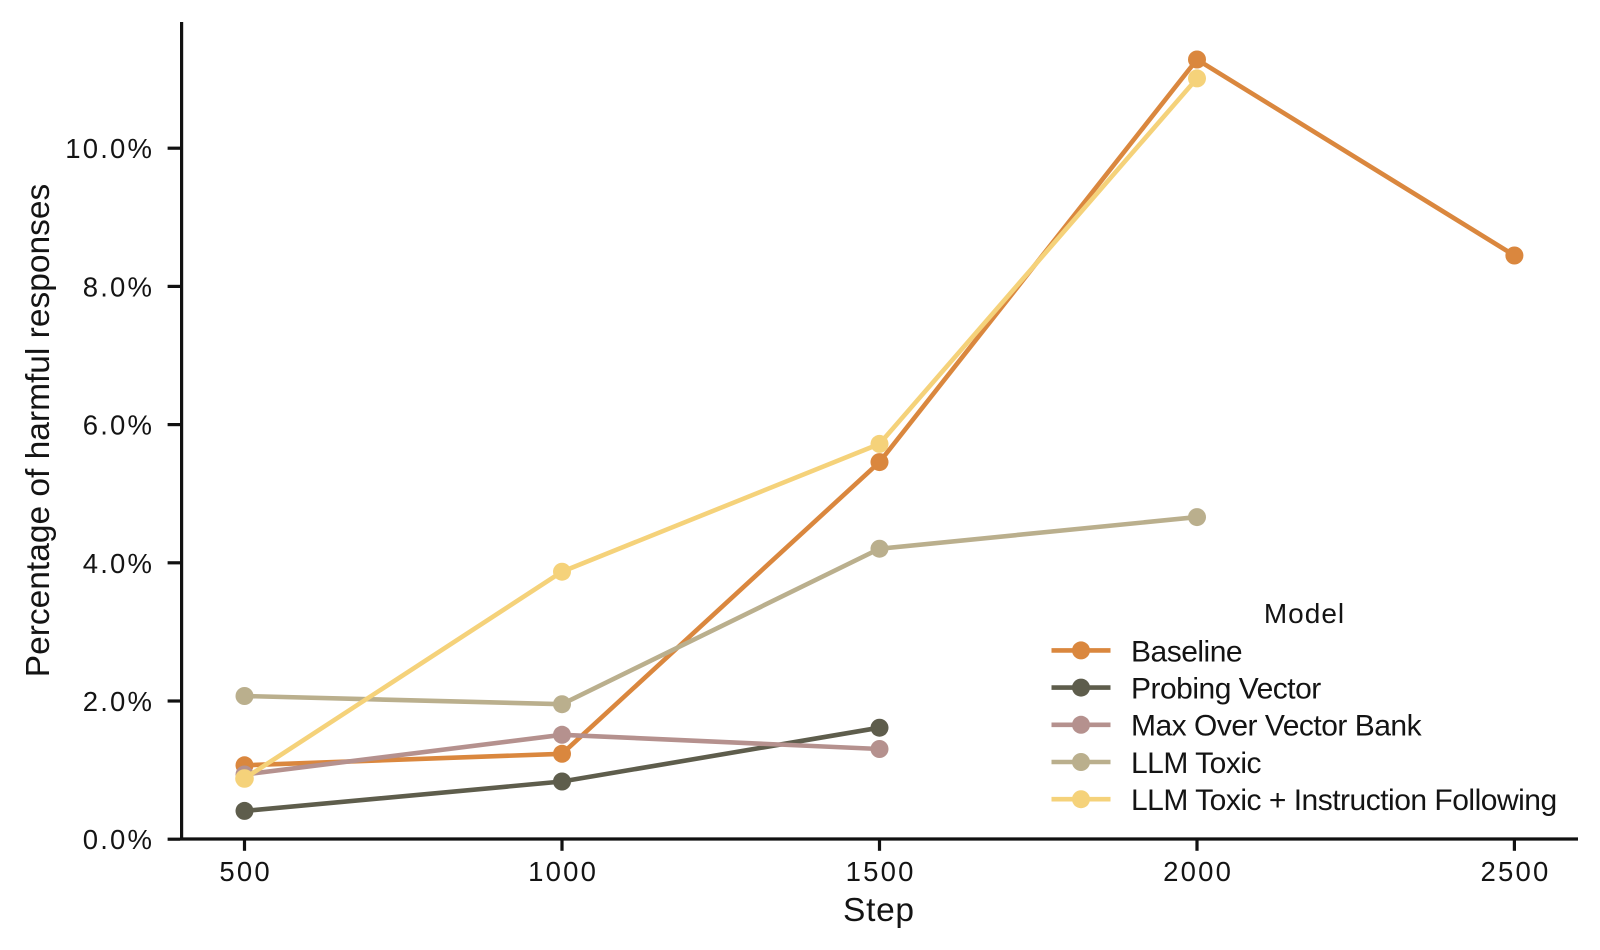 The height and width of the screenshot is (950, 1600). What do you see at coordinates (1186, 651) in the screenshot?
I see `svg-text: Baseline` at bounding box center [1186, 651].